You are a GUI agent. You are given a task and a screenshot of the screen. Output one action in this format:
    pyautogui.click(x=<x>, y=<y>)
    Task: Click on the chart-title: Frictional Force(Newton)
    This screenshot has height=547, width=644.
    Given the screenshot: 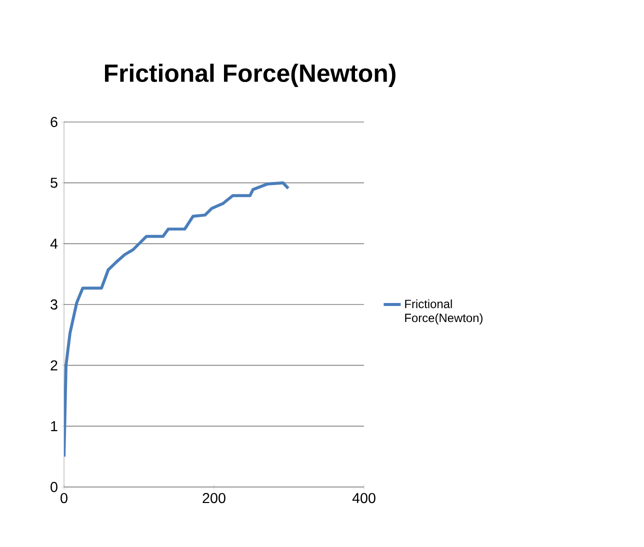 What is the action you would take?
    pyautogui.click(x=250, y=75)
    